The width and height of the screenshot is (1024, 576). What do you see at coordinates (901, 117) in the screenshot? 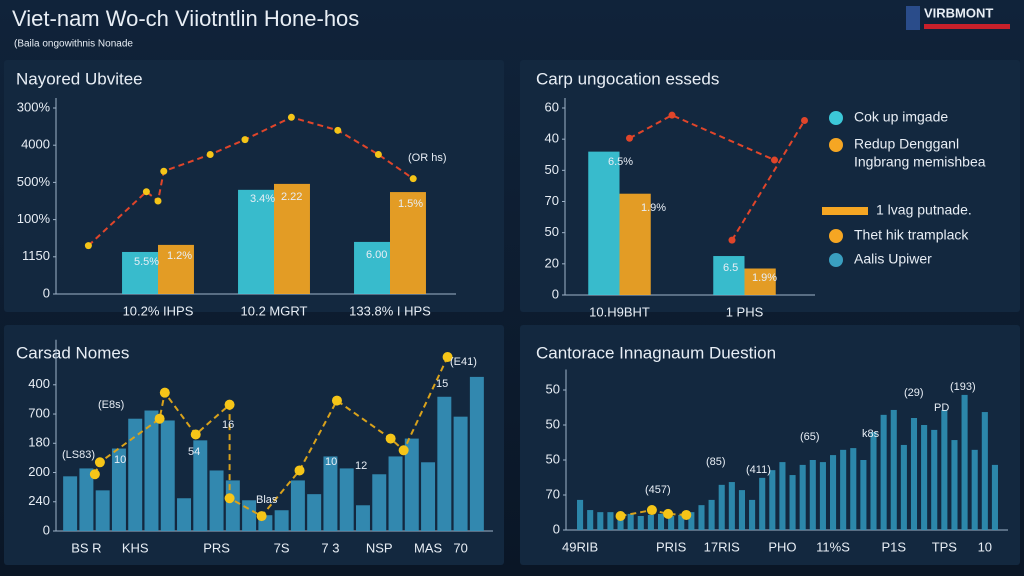
I see `legend-label: Cok up imgade` at bounding box center [901, 117].